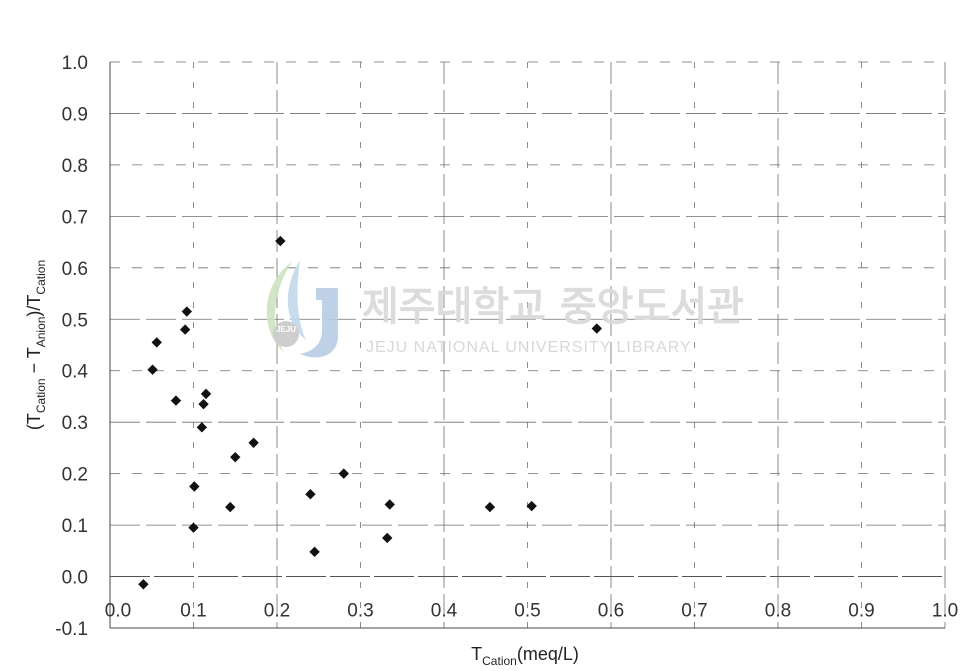  Describe the element at coordinates (553, 307) in the screenshot. I see `watermark-korean: 제주대학교 중앙도서관` at that location.